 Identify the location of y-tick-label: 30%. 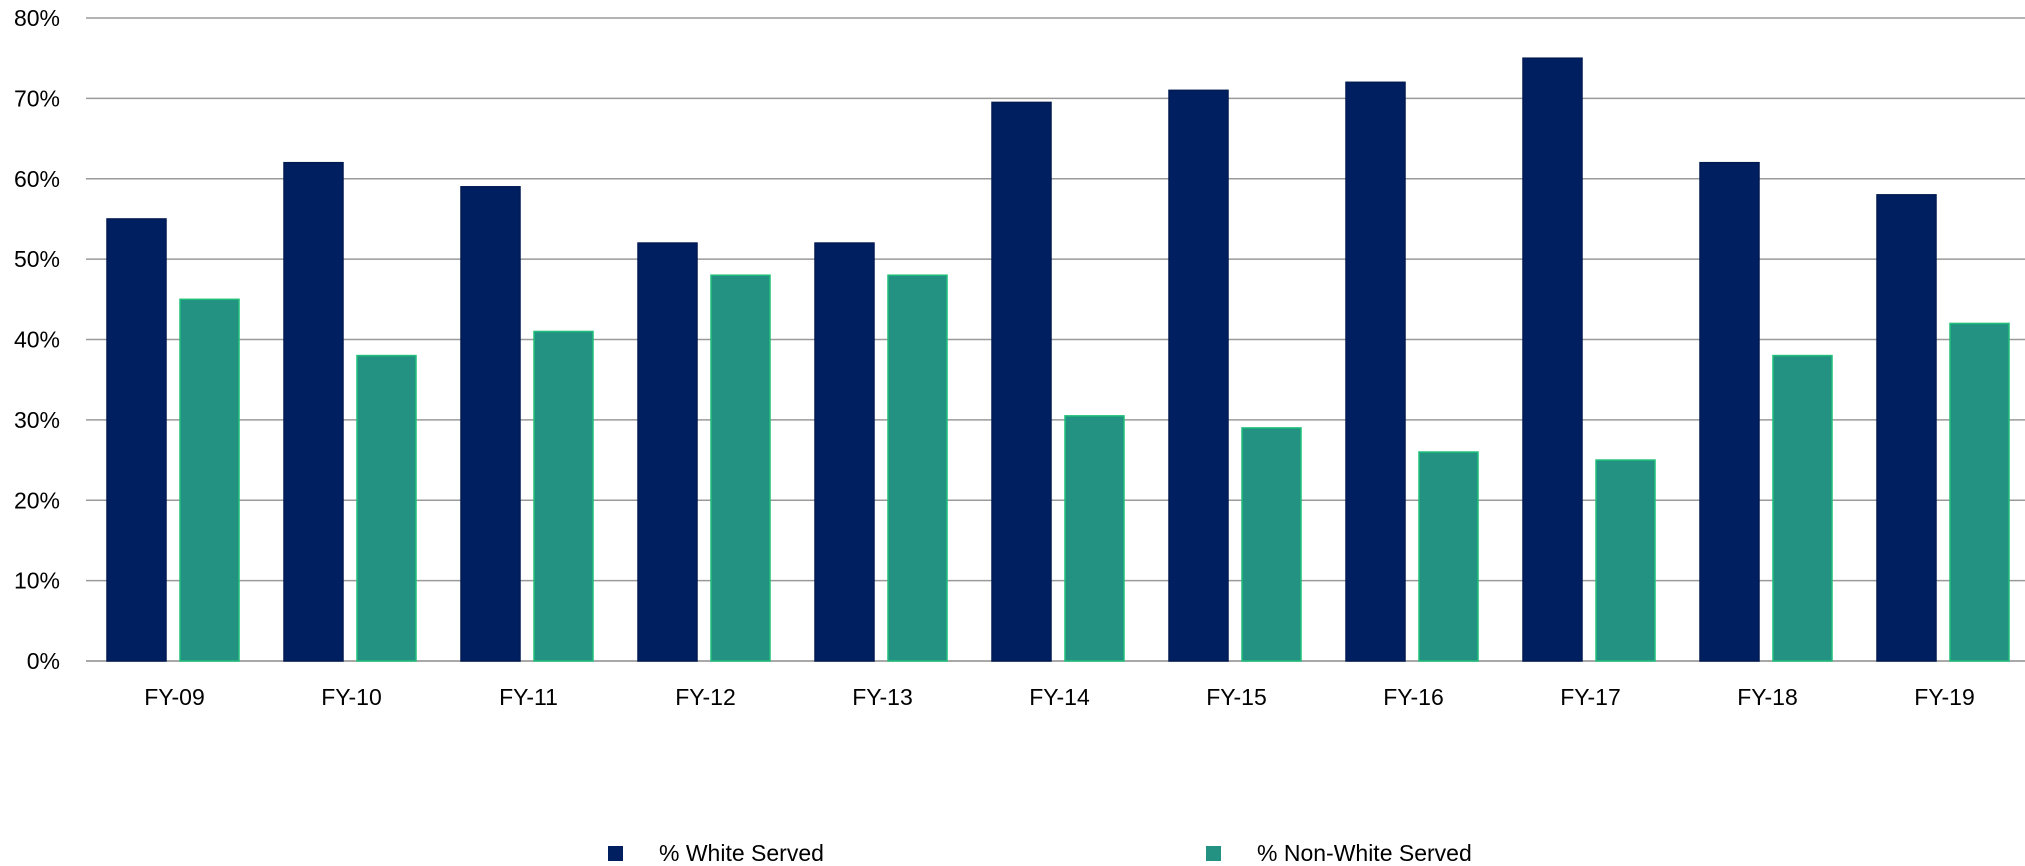
(37, 420).